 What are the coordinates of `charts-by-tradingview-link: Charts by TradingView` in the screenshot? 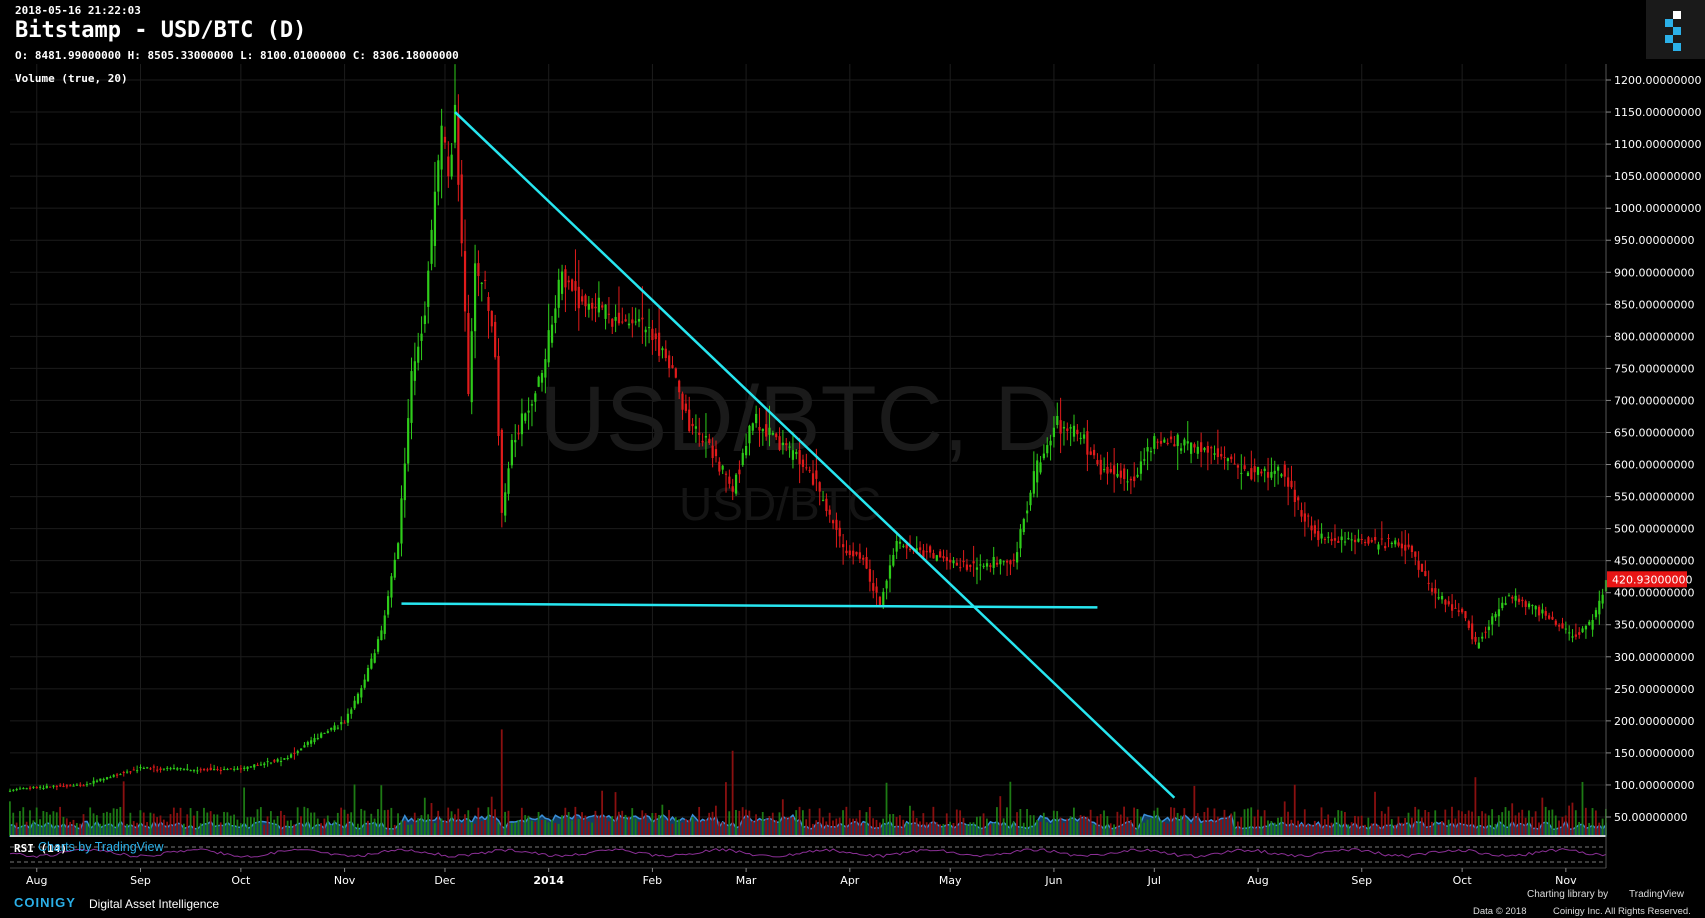 It's located at (101, 847).